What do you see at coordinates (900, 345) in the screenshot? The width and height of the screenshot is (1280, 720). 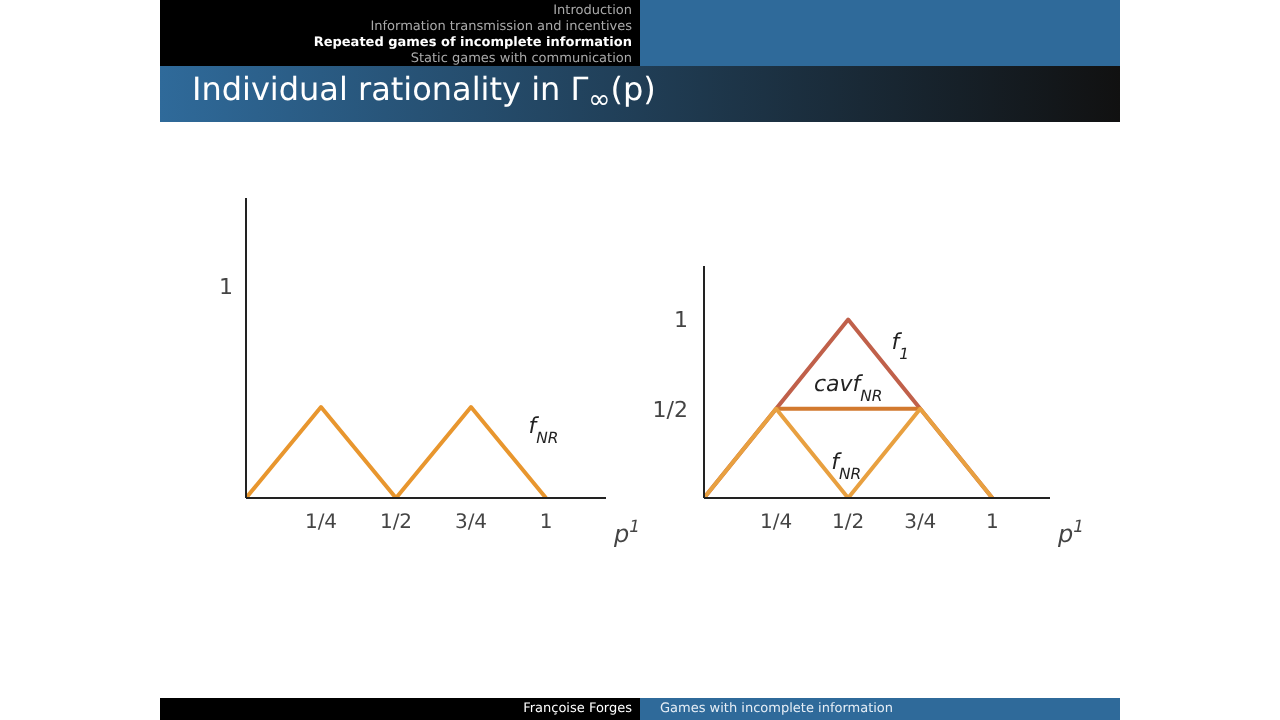 I see `series-label: f$_{1}$` at bounding box center [900, 345].